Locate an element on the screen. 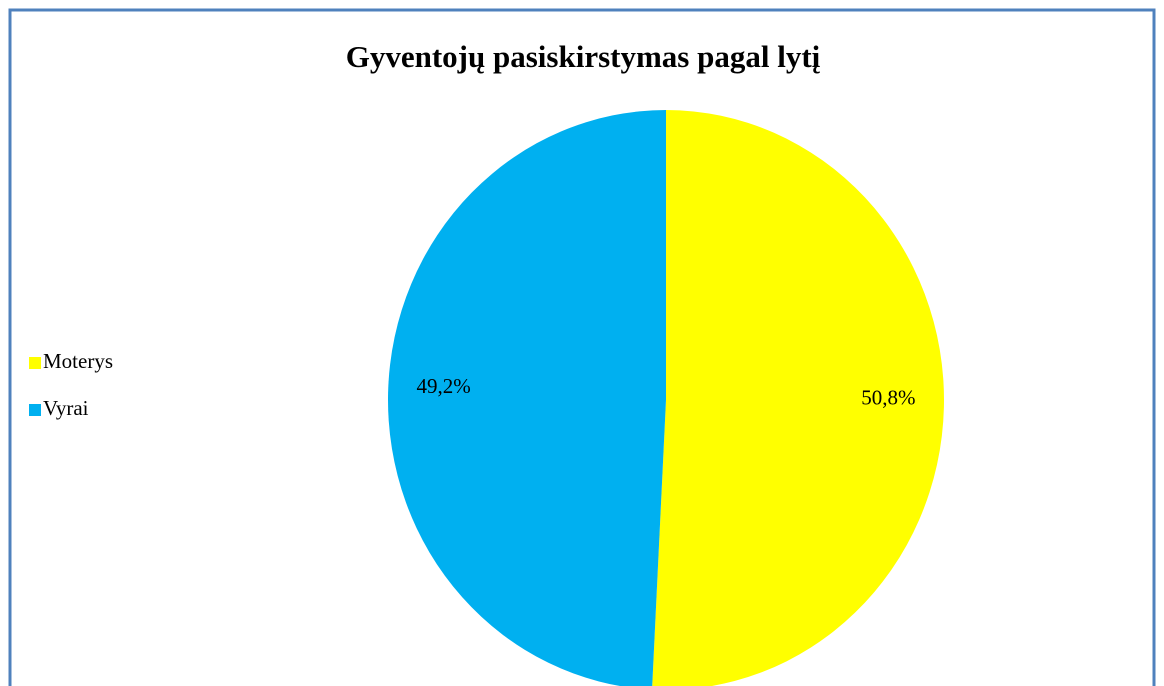  data-label: 49,2% is located at coordinates (444, 386).